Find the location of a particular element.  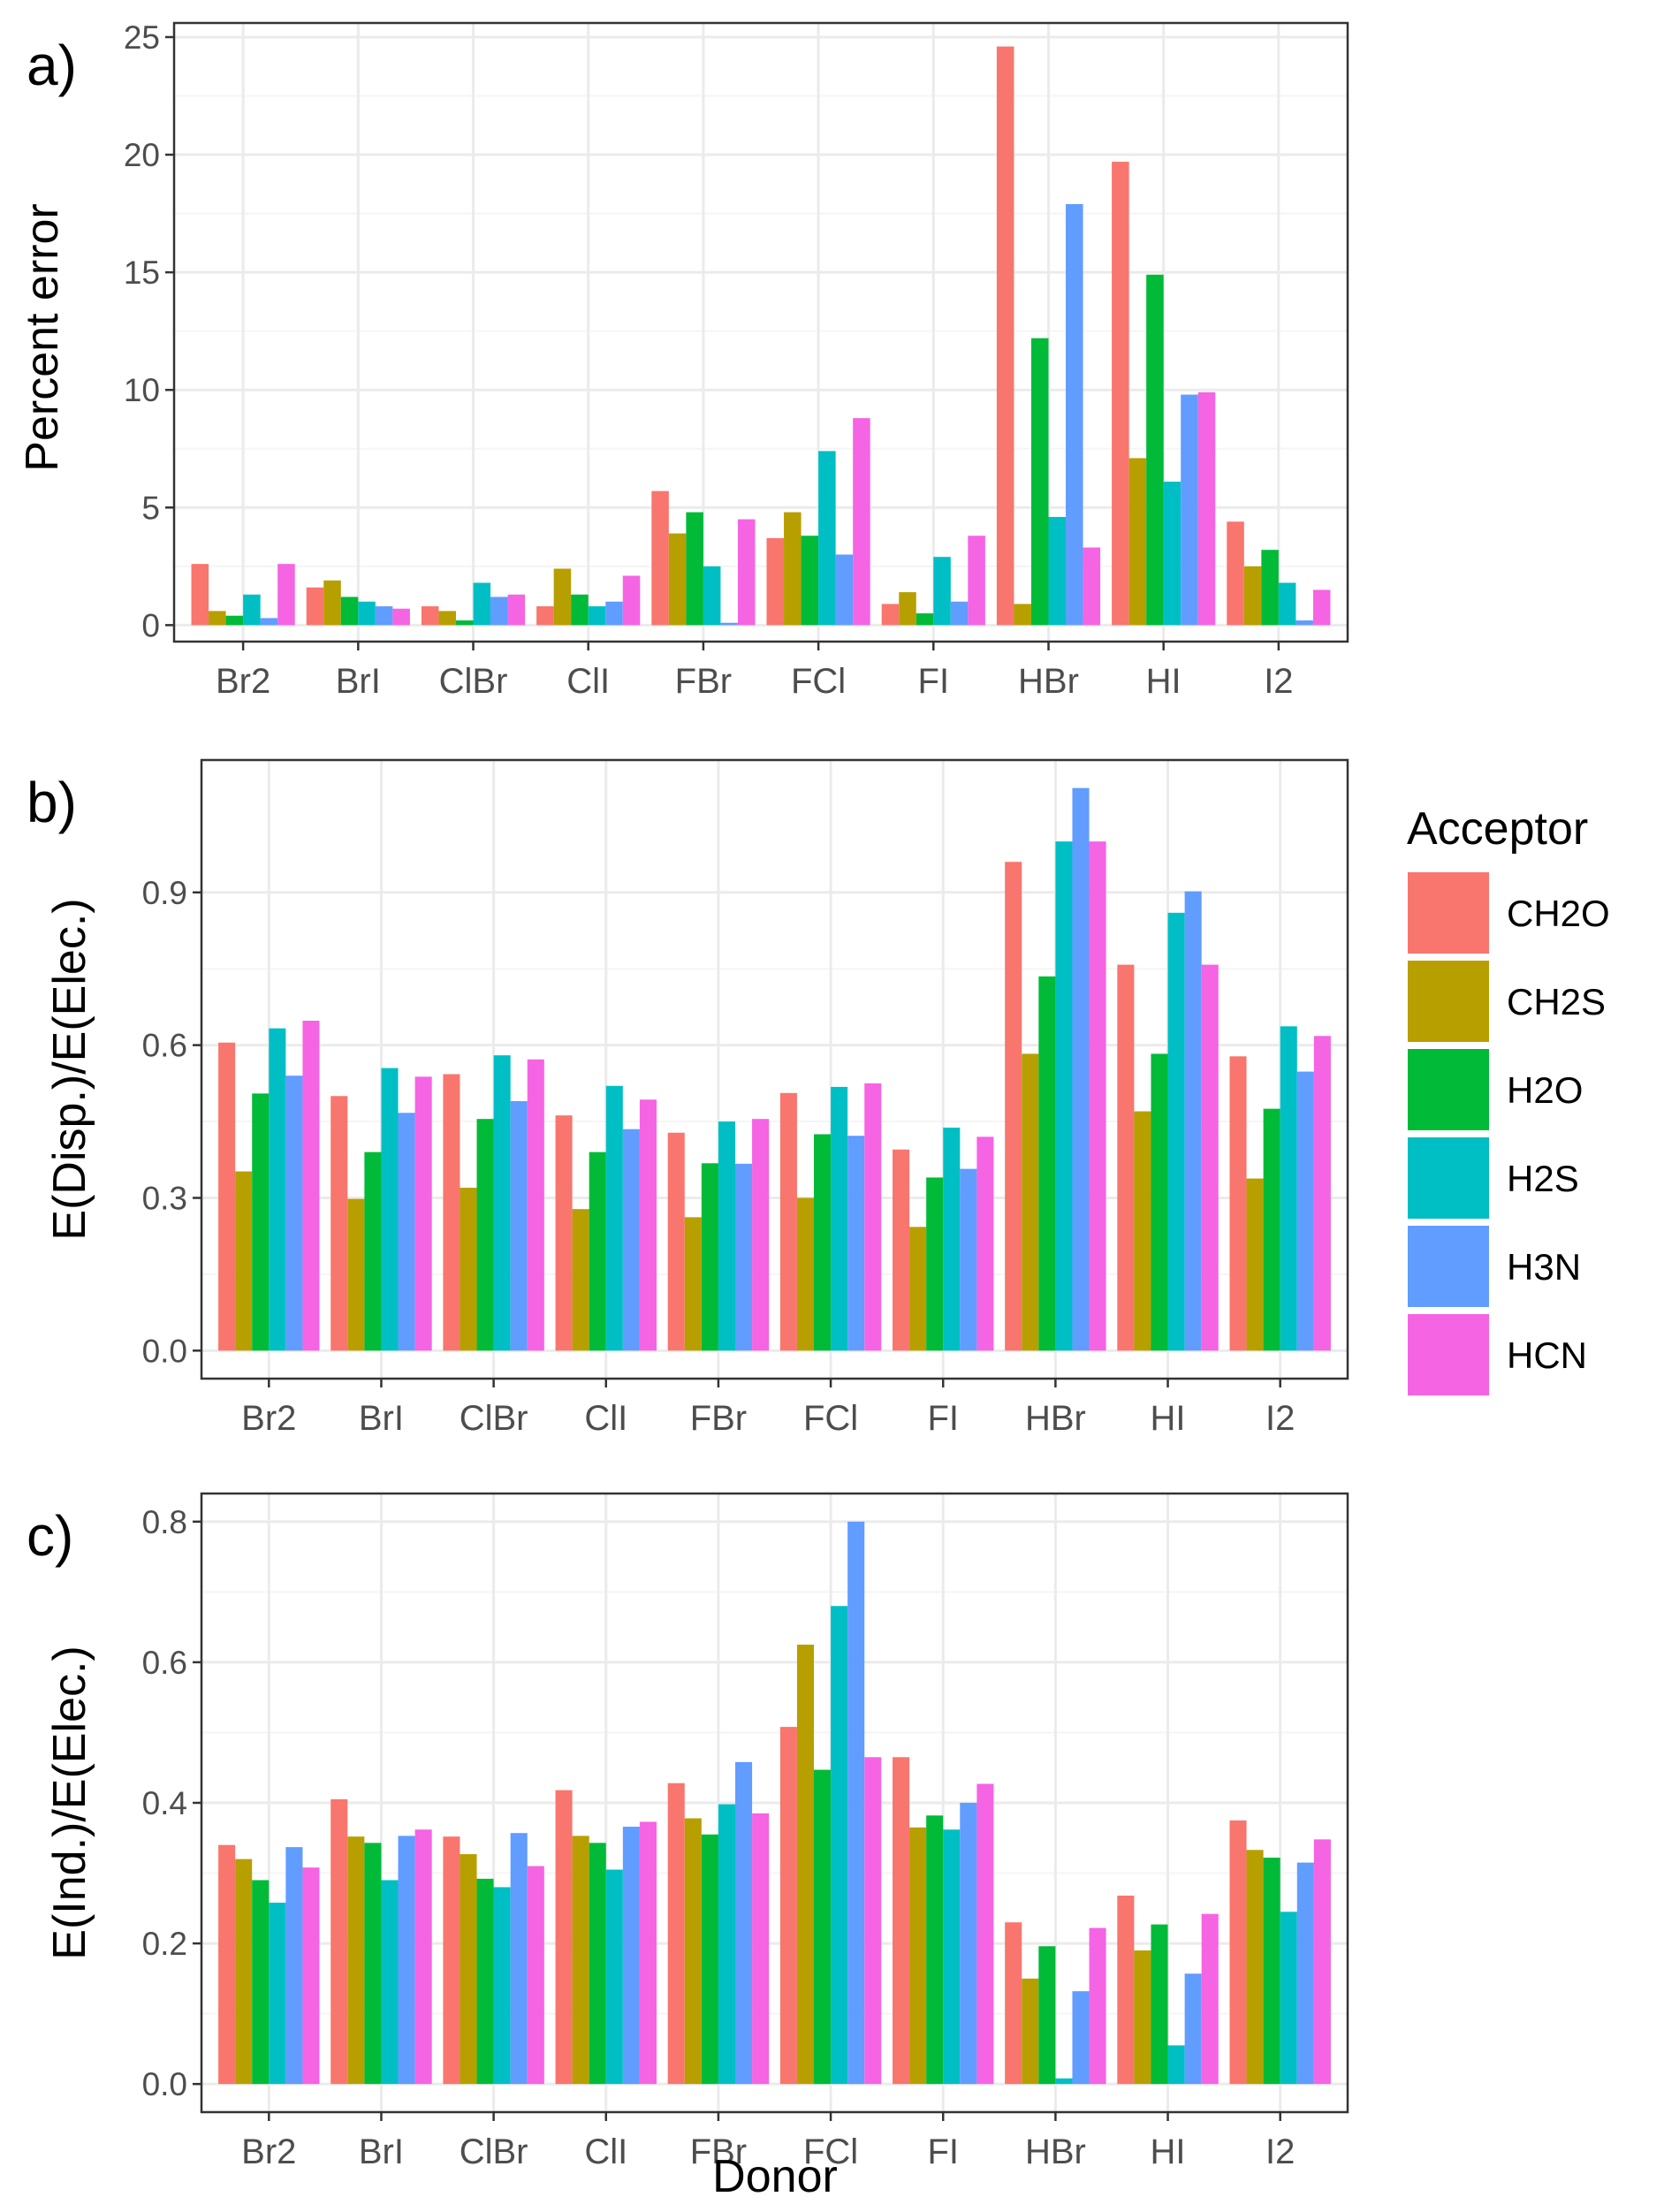

bar-FI-CH2S is located at coordinates (918, 1289).